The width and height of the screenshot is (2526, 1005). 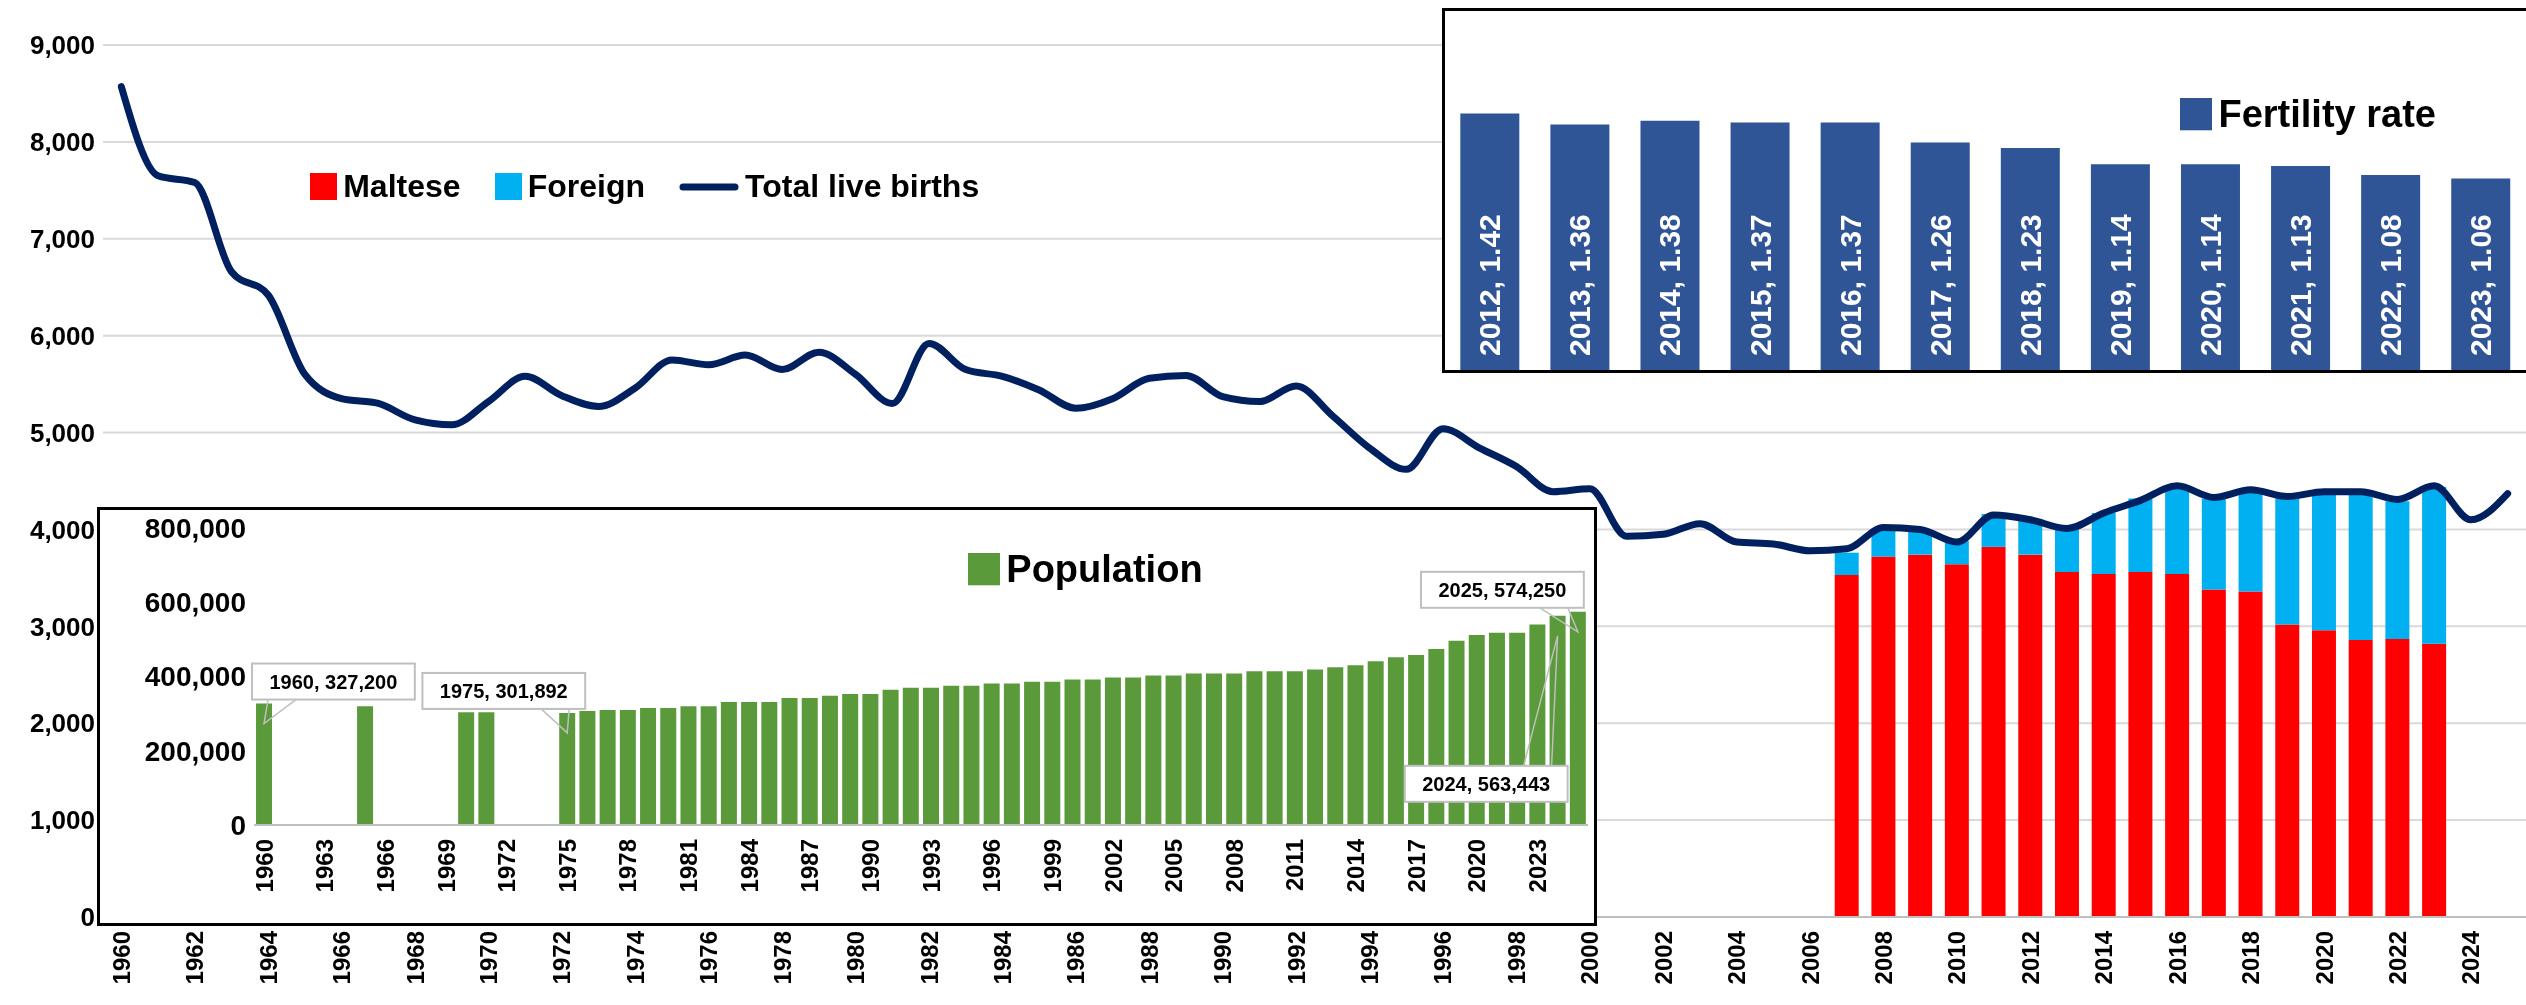 I want to click on x-tick-label: 1999, so click(x=1052, y=866).